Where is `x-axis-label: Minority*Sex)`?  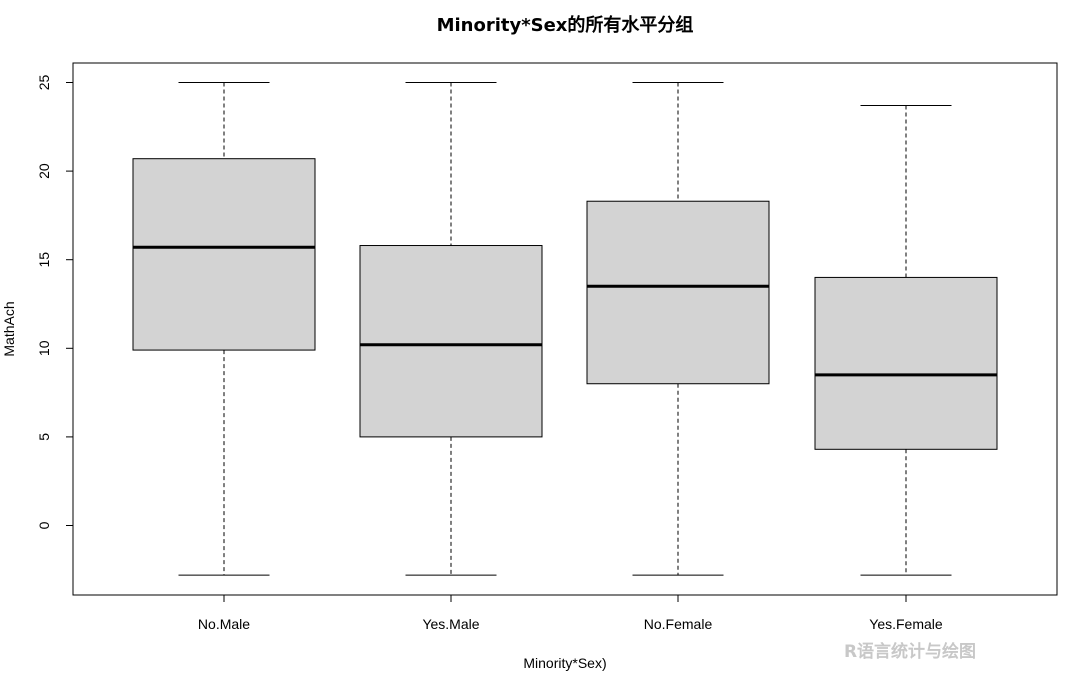 x-axis-label: Minority*Sex) is located at coordinates (564, 663).